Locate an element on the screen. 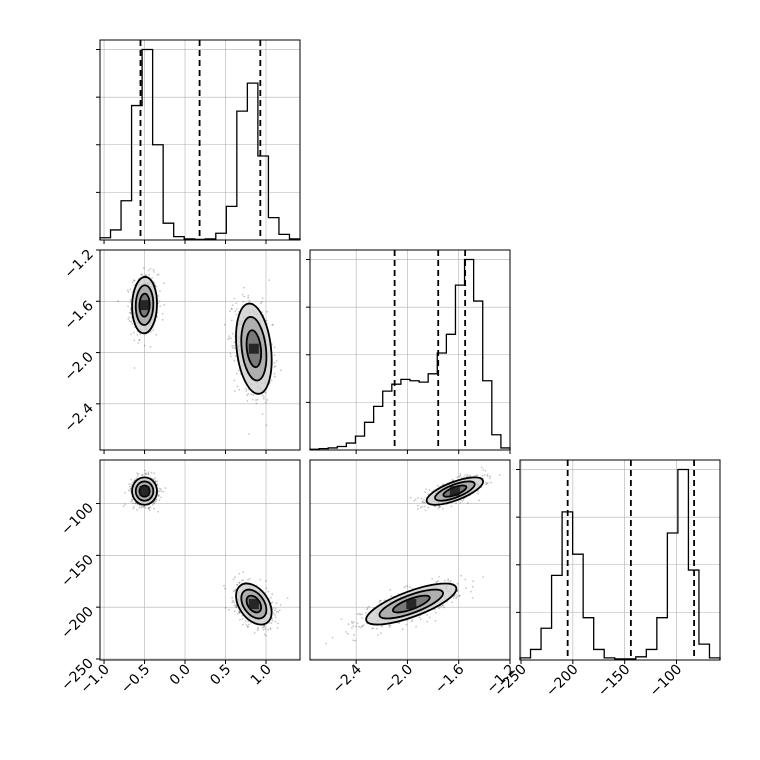 The height and width of the screenshot is (760, 760). x-tick-label-22-2: −150 is located at coordinates (614, 681).